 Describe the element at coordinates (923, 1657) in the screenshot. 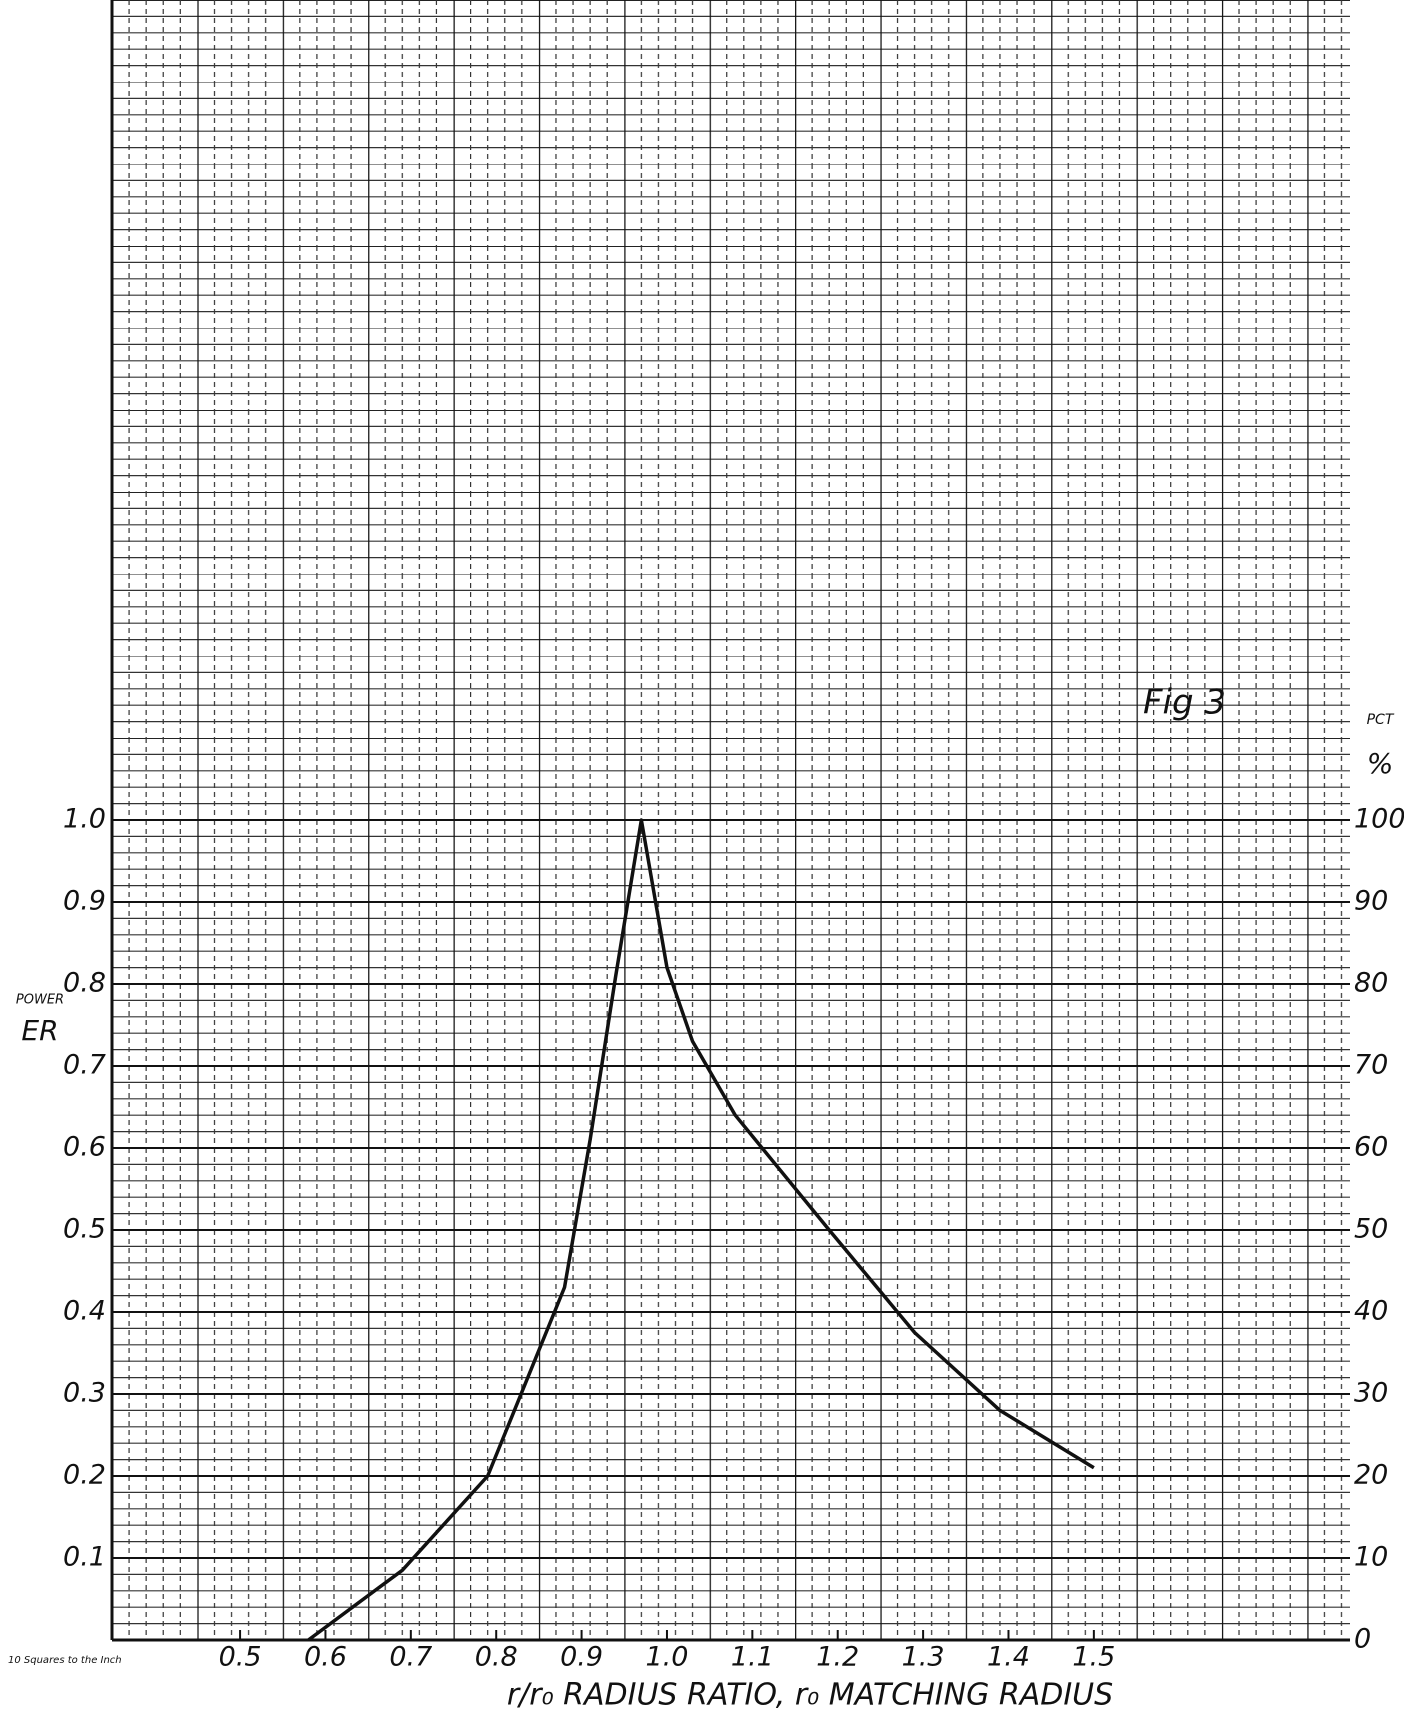

I see `x-tick-label: 1.3` at that location.